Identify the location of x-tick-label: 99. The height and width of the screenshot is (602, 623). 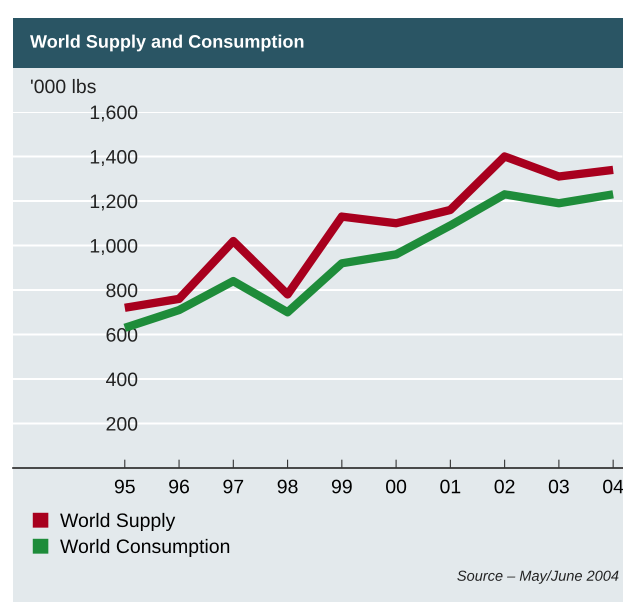
(342, 487).